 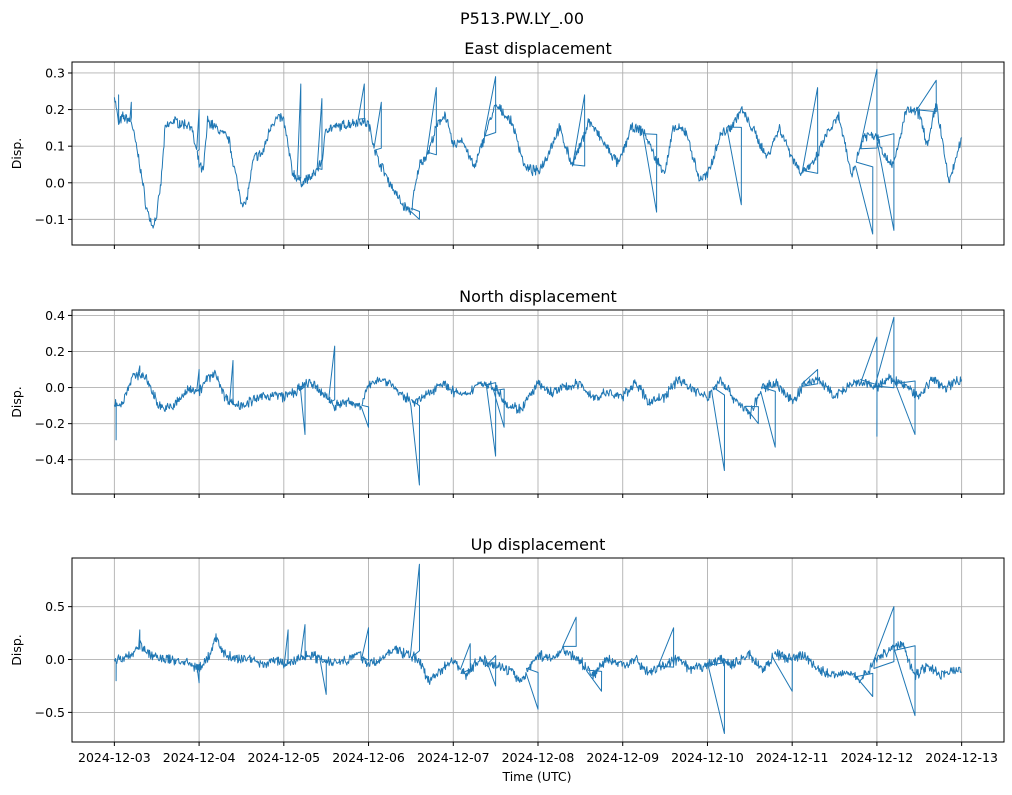 What do you see at coordinates (961, 757) in the screenshot?
I see `x-tick-label: 2024-12-13` at bounding box center [961, 757].